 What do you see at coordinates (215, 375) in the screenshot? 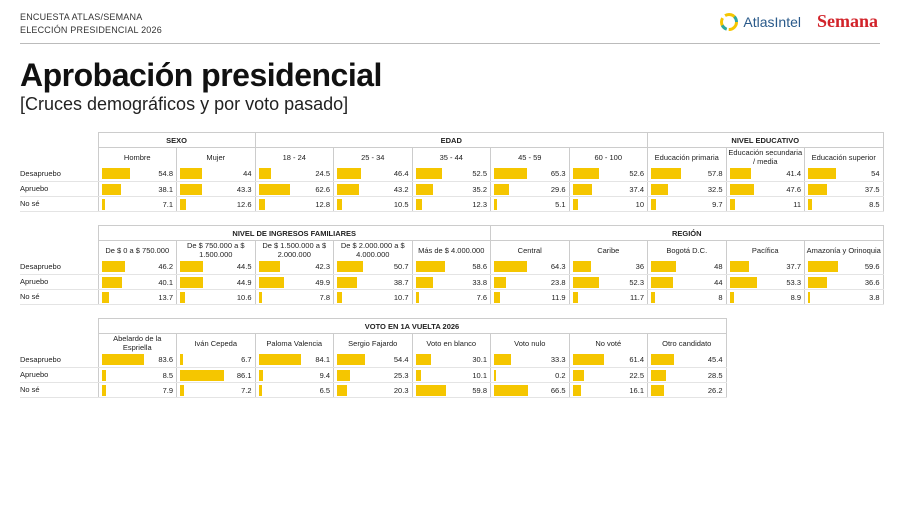
I see `data-cell: 86.1` at bounding box center [215, 375].